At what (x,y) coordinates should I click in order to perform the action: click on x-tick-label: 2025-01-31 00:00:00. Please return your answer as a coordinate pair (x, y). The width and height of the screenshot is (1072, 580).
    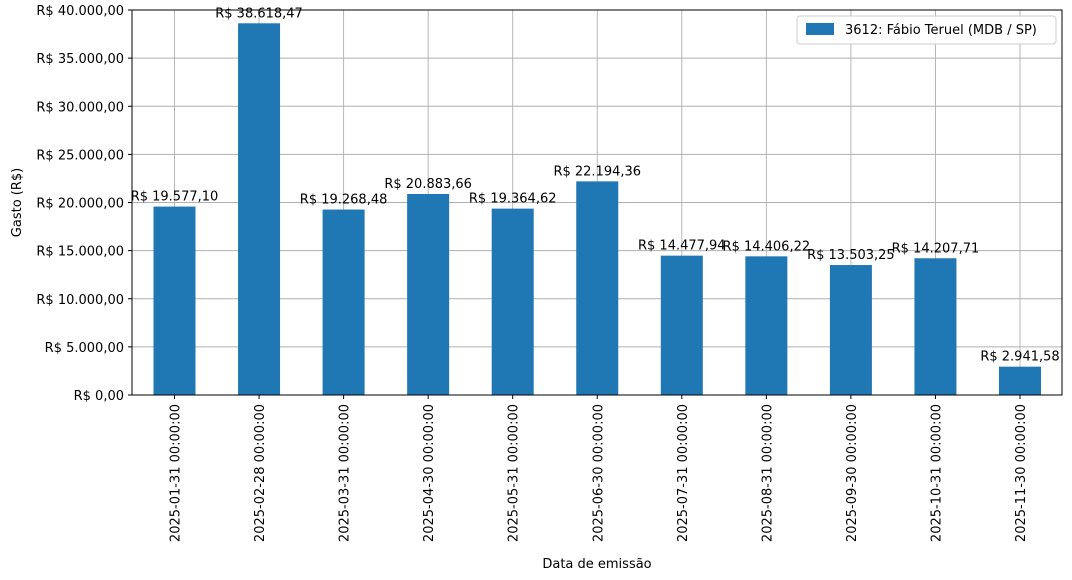
    Looking at the image, I should click on (176, 473).